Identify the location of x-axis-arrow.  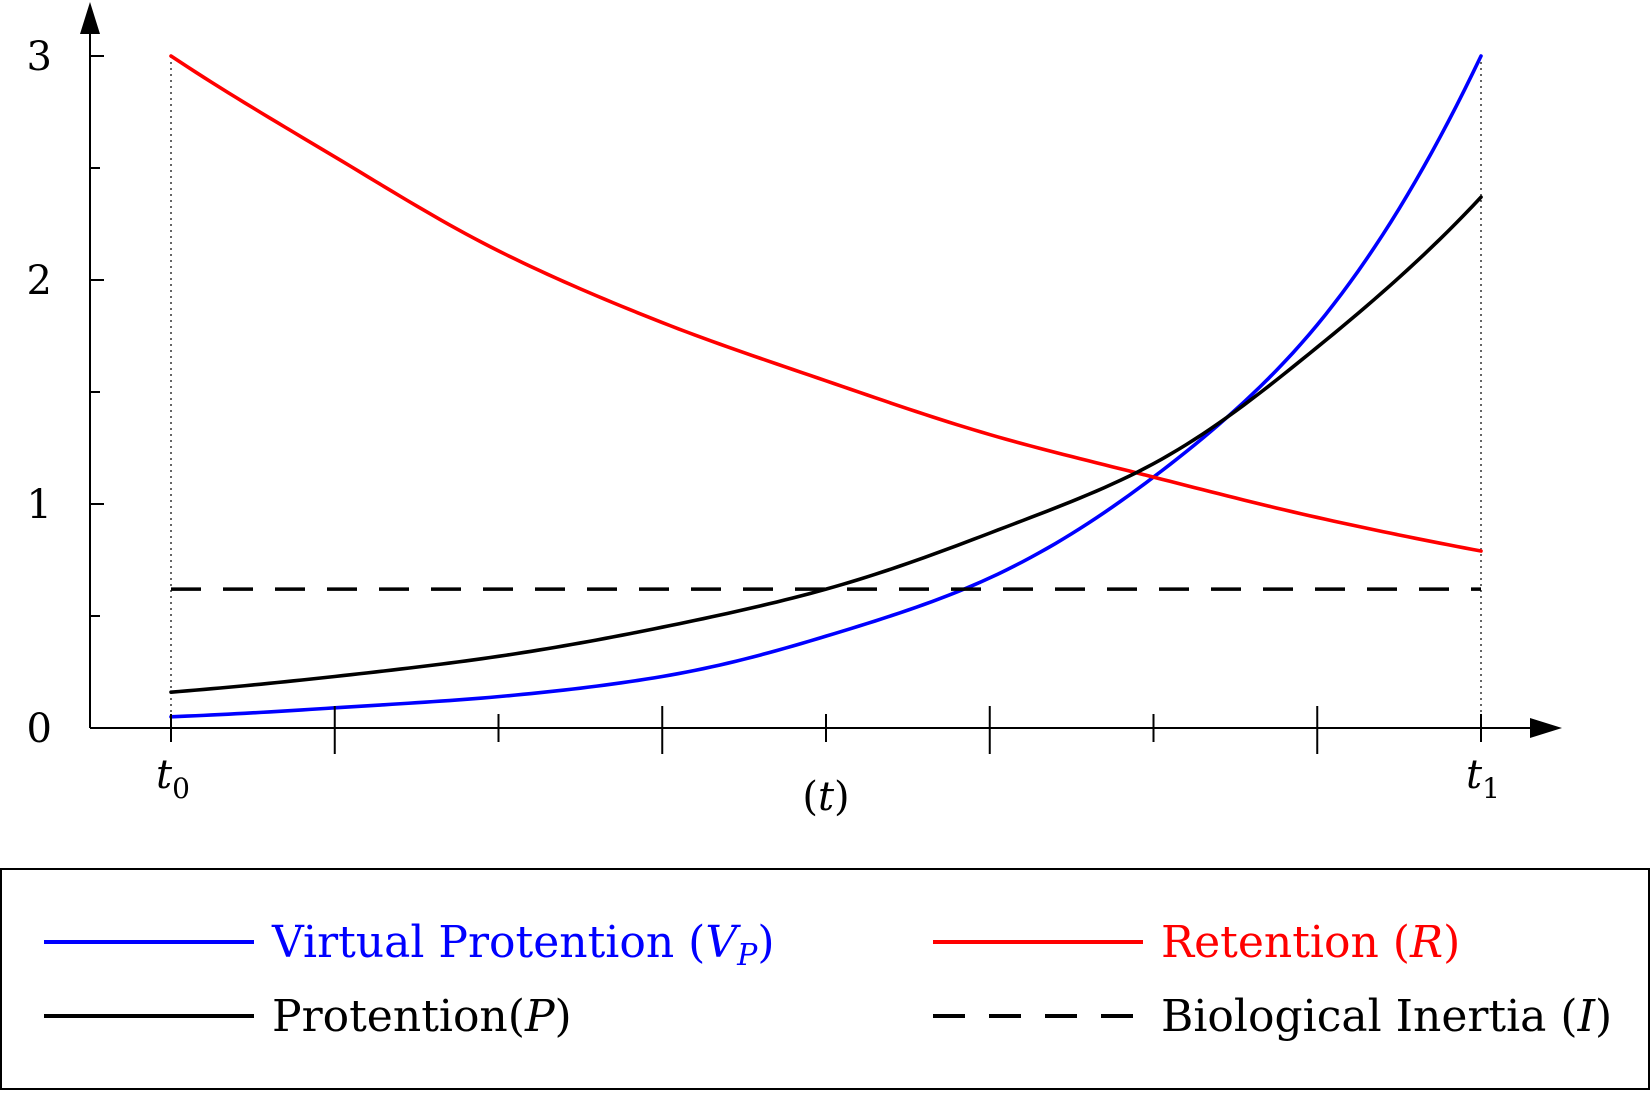
(1546, 728).